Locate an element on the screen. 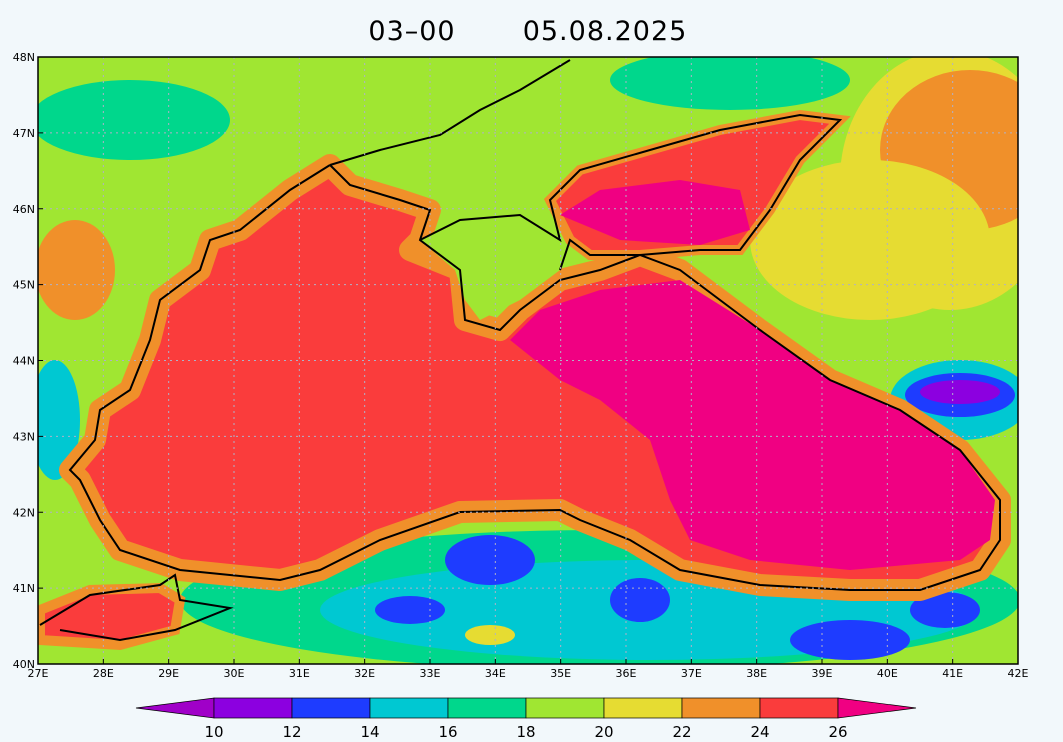 The width and height of the screenshot is (1063, 742). lon-label: 34E is located at coordinates (495, 673).